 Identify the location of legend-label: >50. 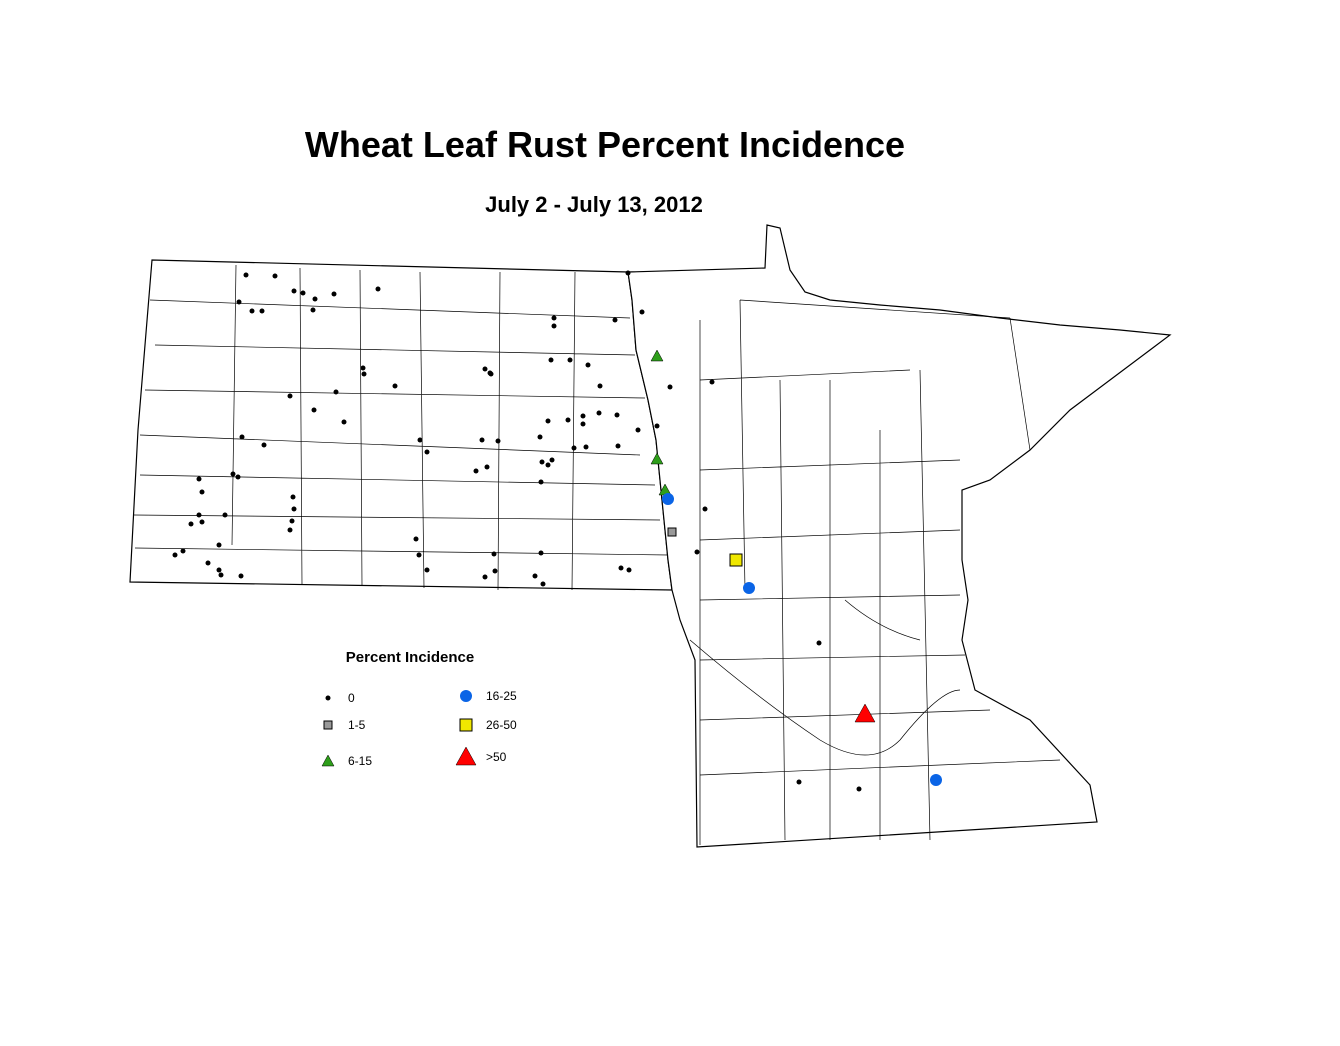
(496, 757).